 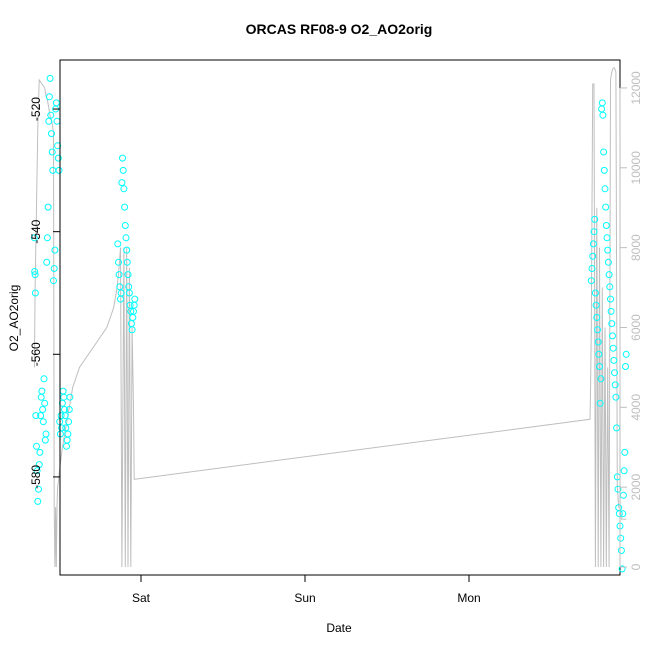 I want to click on y-axis-left: -520 -540 -560 -580, so click(x=45, y=293).